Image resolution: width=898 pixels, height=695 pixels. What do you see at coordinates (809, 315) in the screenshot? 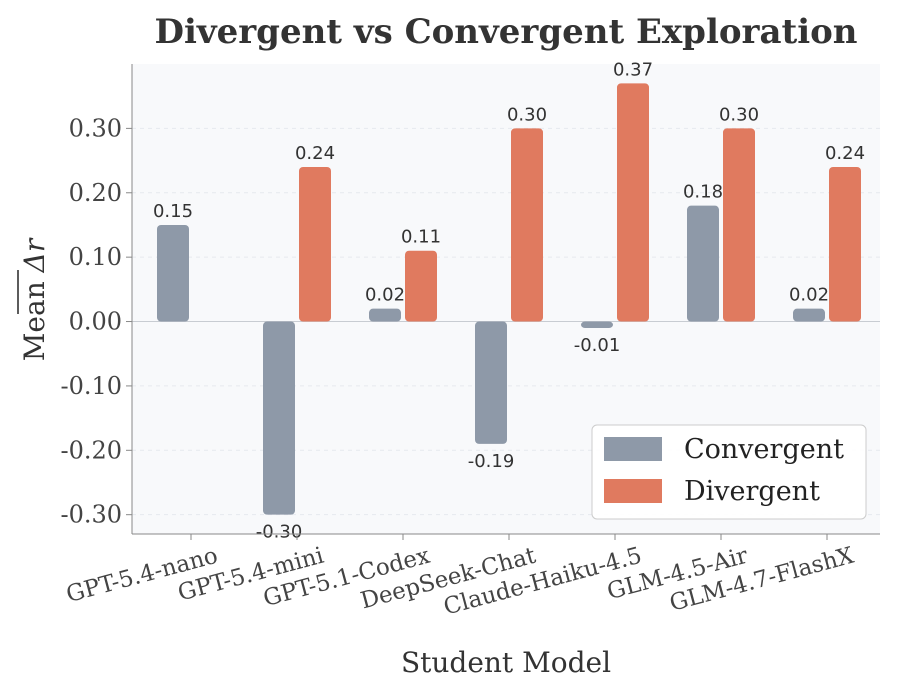
I see `bar-convergent-glm-4-7-flashx` at bounding box center [809, 315].